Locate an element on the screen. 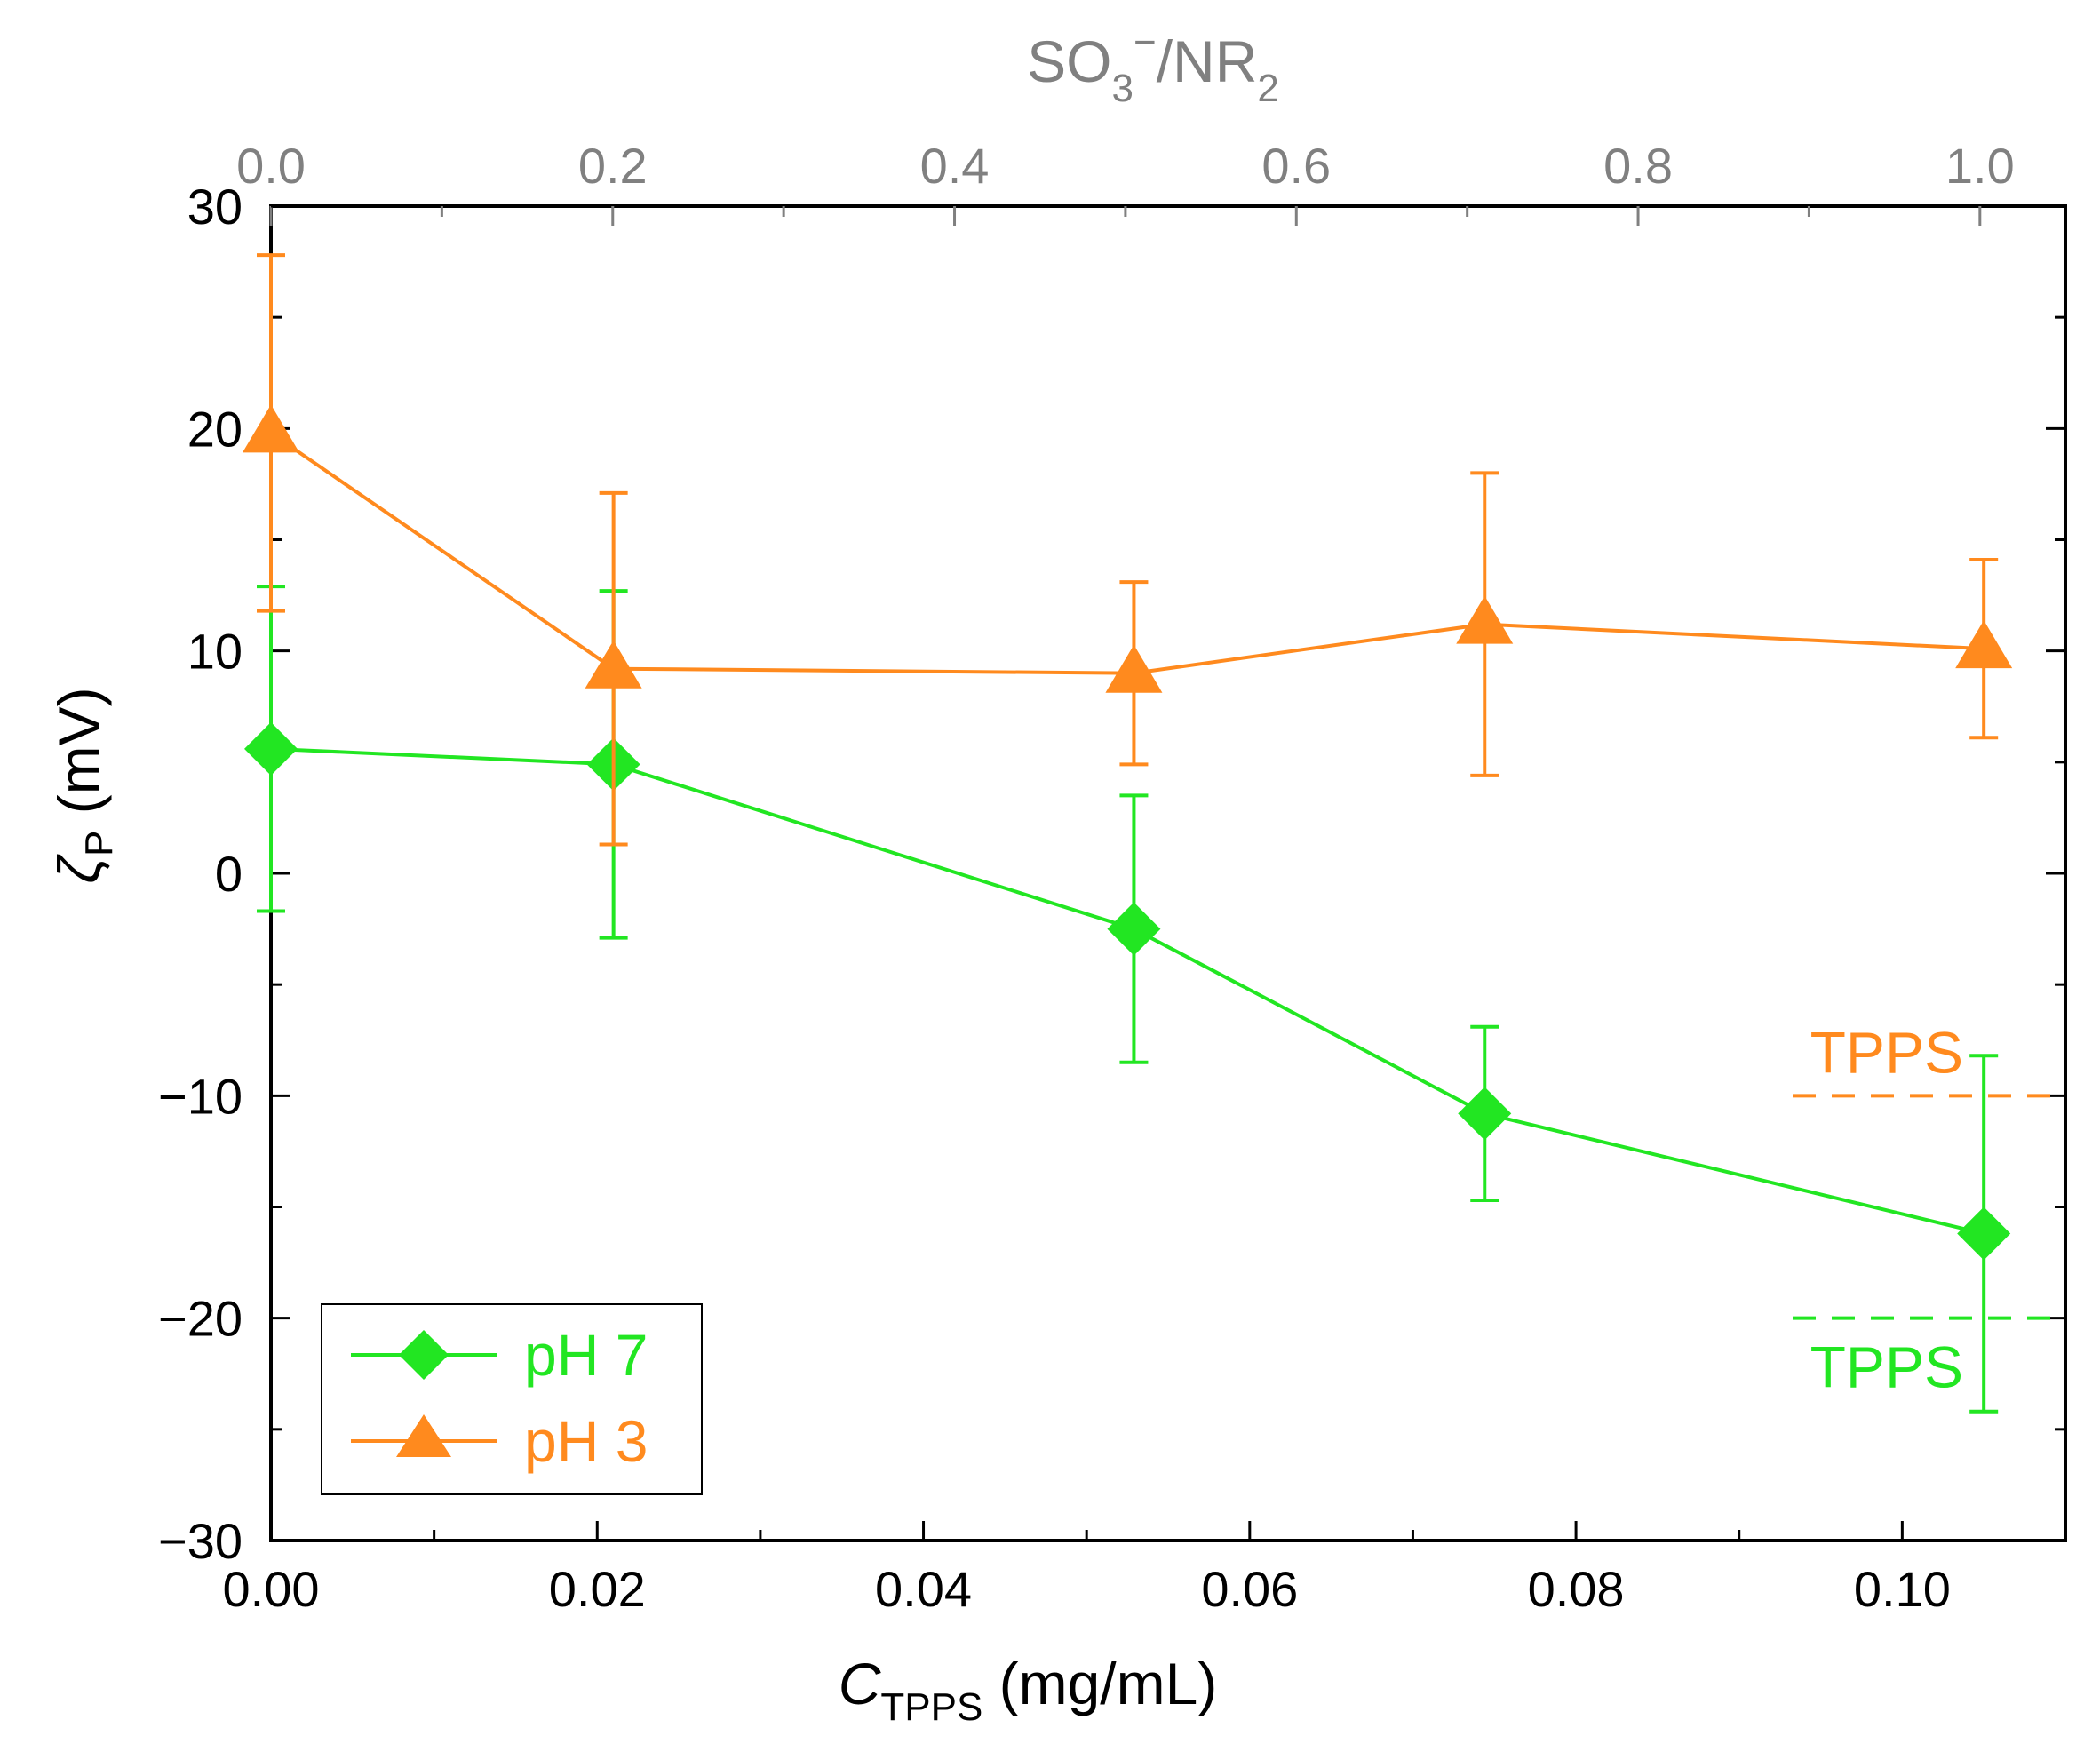 The height and width of the screenshot is (1752, 2100). x2-tick-label: 0.6 is located at coordinates (1296, 166).